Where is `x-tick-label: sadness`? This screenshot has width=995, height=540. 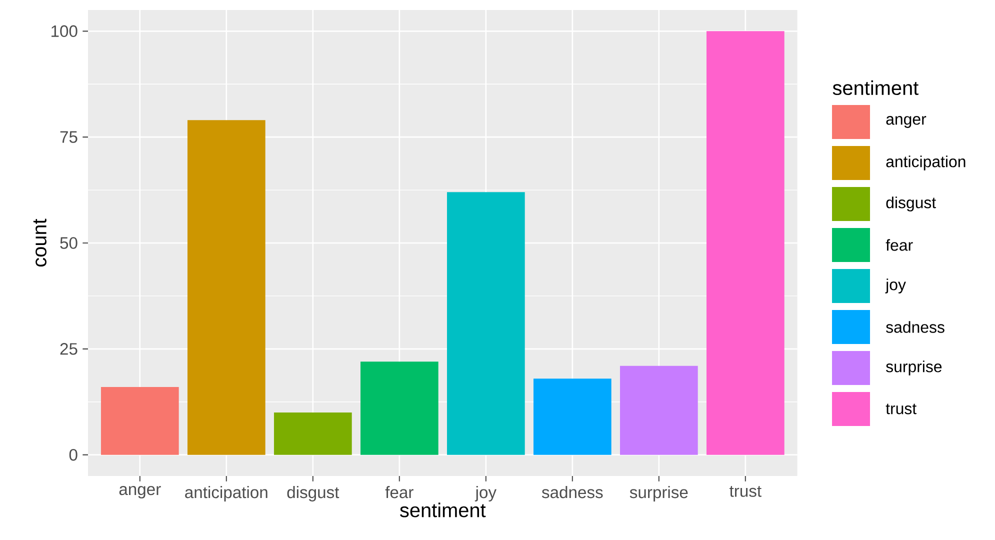
x-tick-label: sadness is located at coordinates (572, 492).